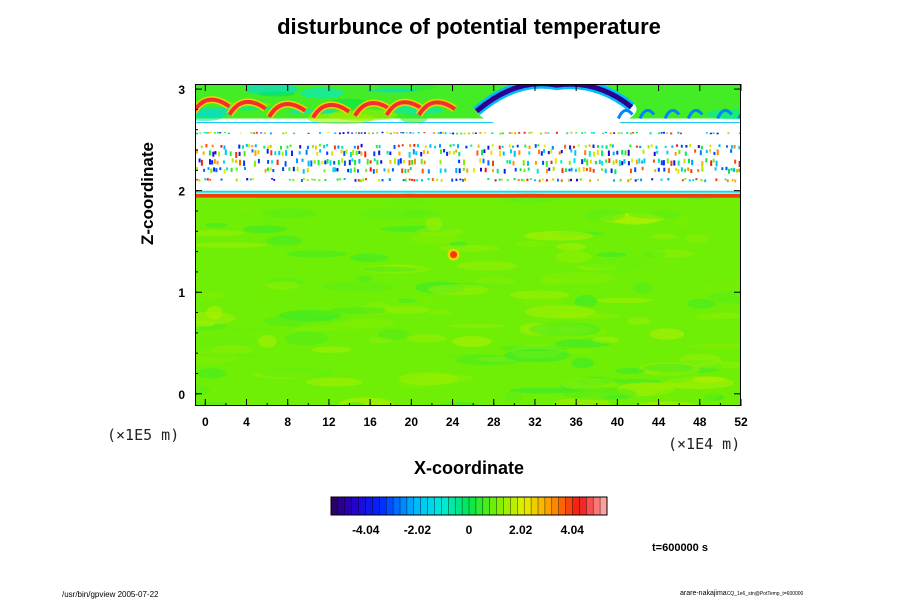 The image size is (900, 600). What do you see at coordinates (366, 530) in the screenshot?
I see `colorbar-tick-label: -4.04` at bounding box center [366, 530].